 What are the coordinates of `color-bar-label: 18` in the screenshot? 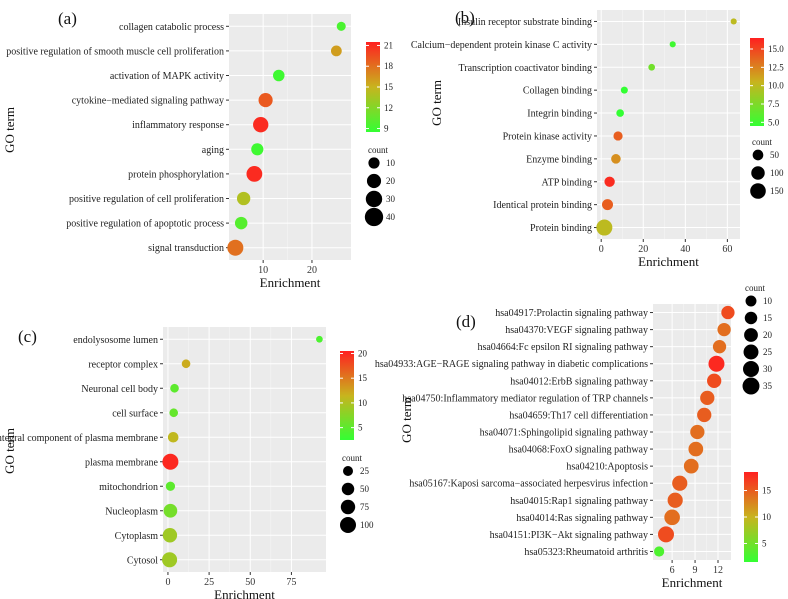 It's located at (389, 66).